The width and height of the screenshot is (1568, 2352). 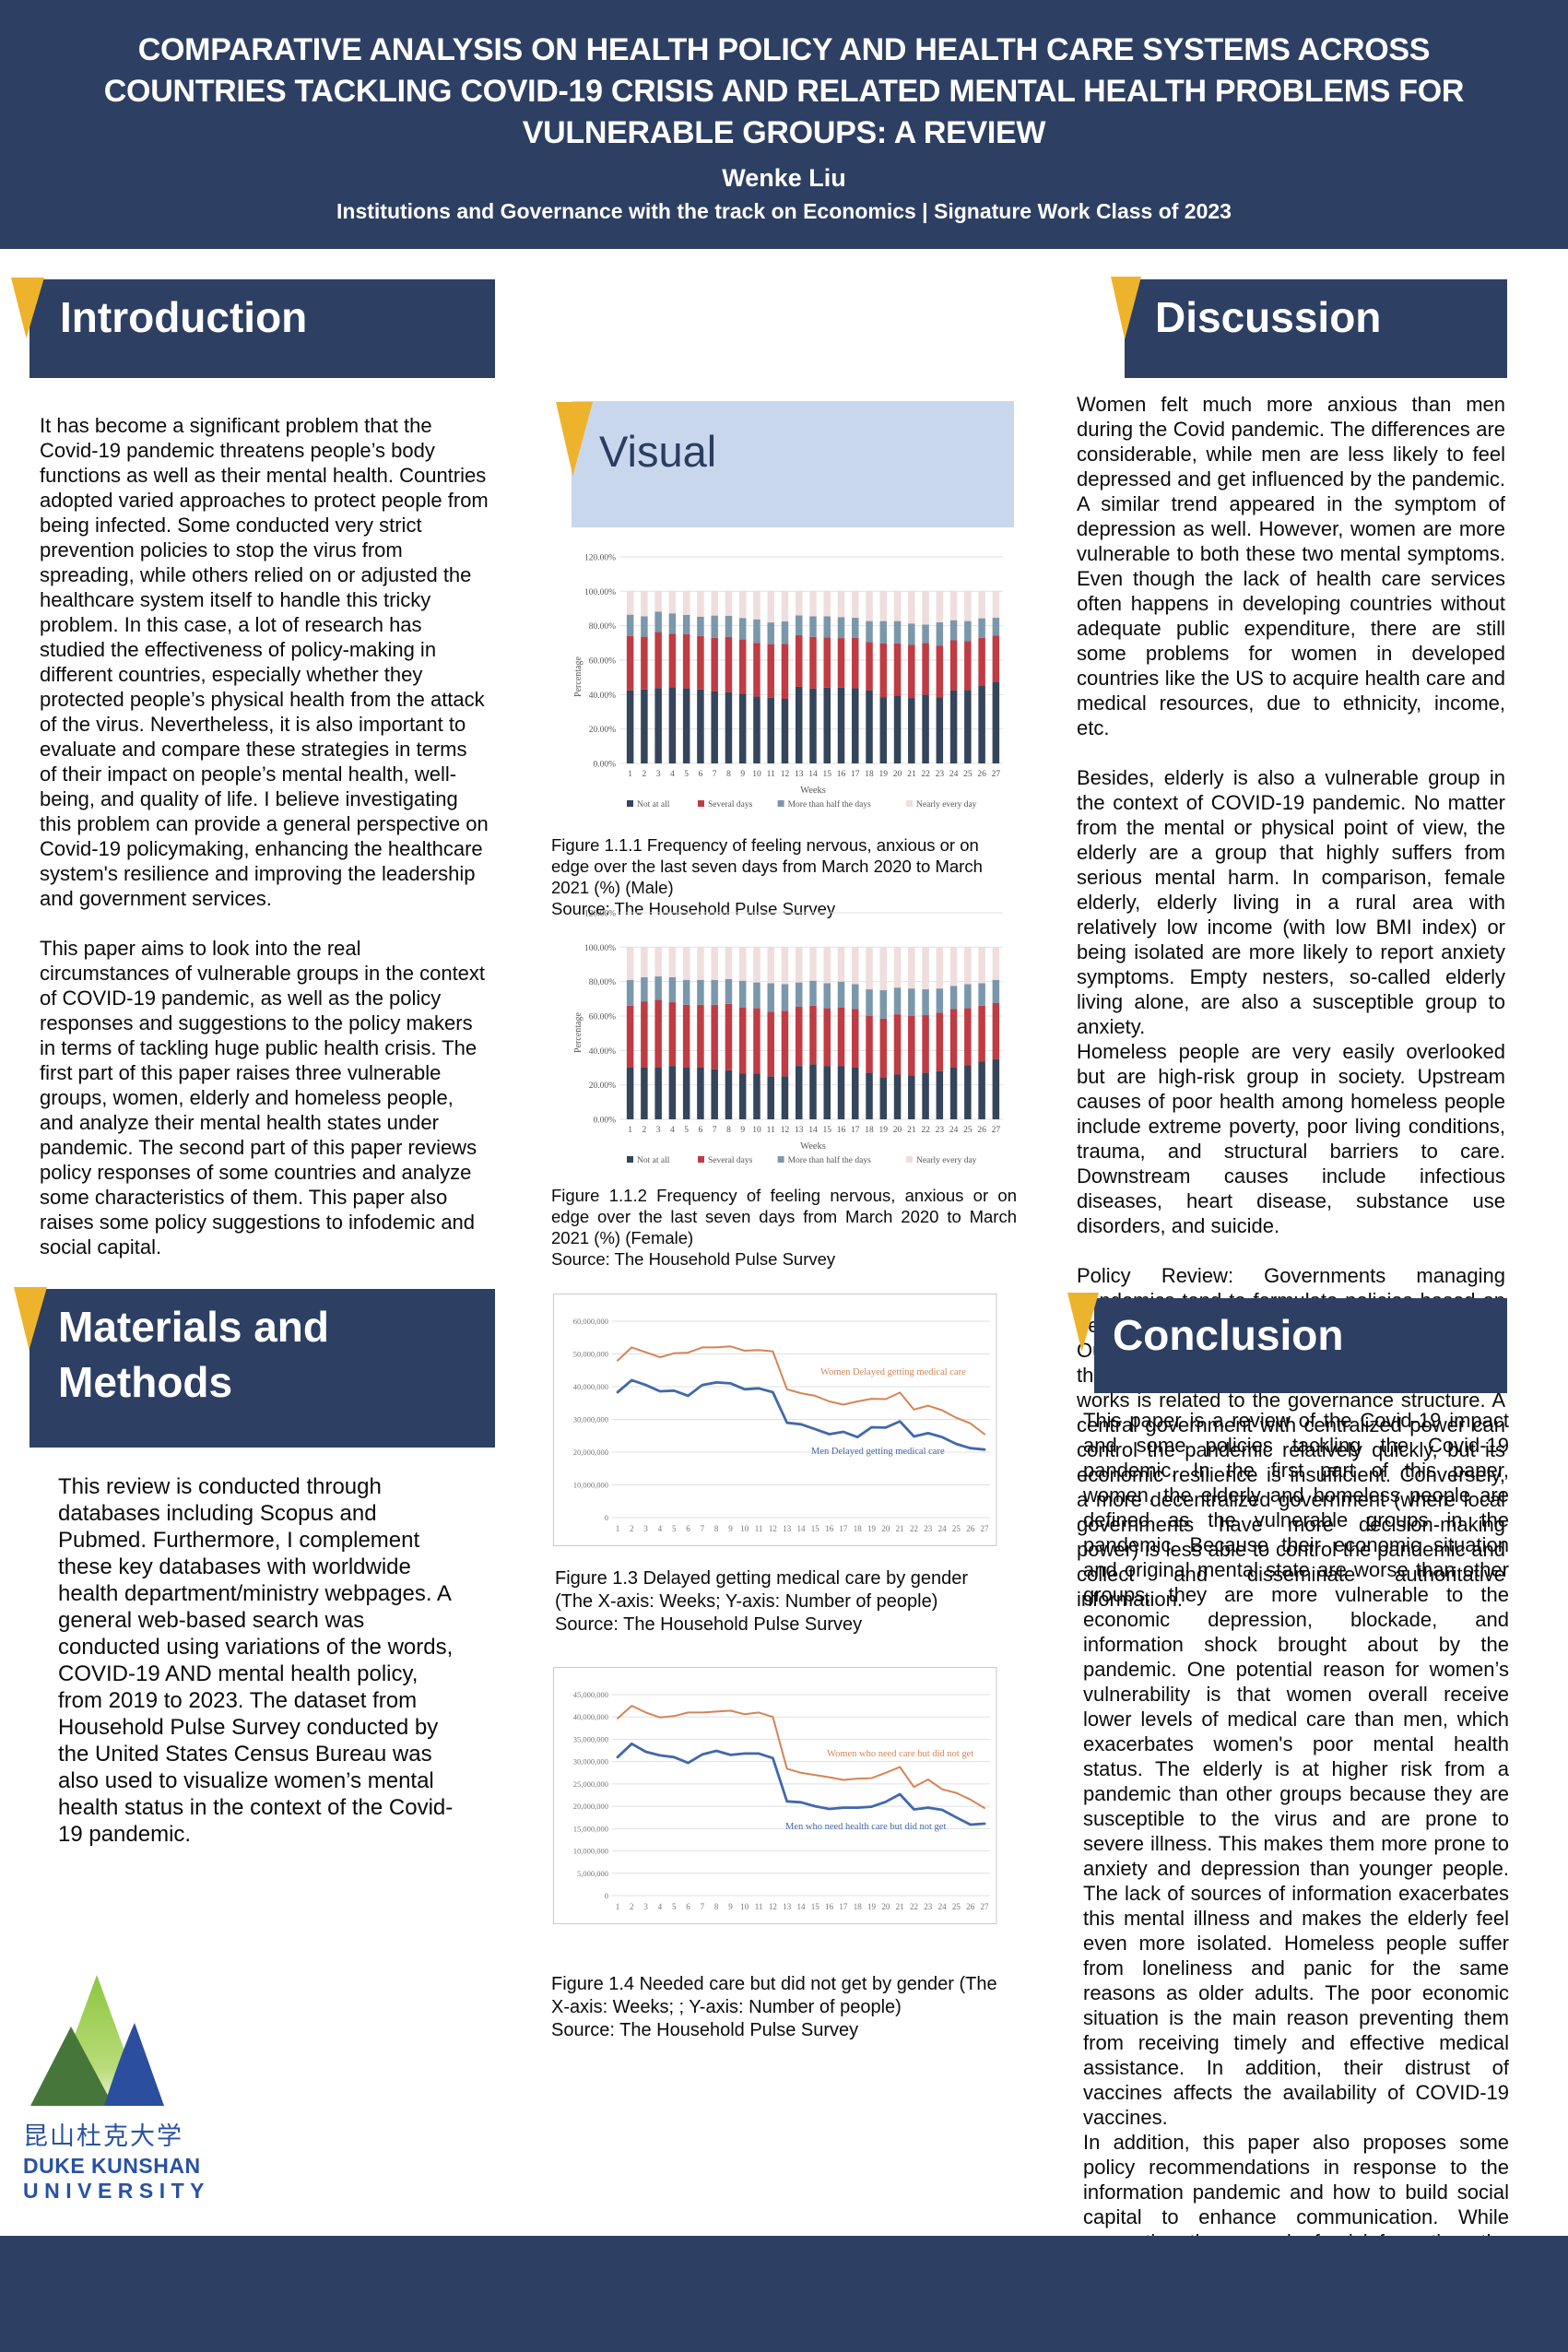 What do you see at coordinates (730, 1907) in the screenshot?
I see `x-tick-label: 9` at bounding box center [730, 1907].